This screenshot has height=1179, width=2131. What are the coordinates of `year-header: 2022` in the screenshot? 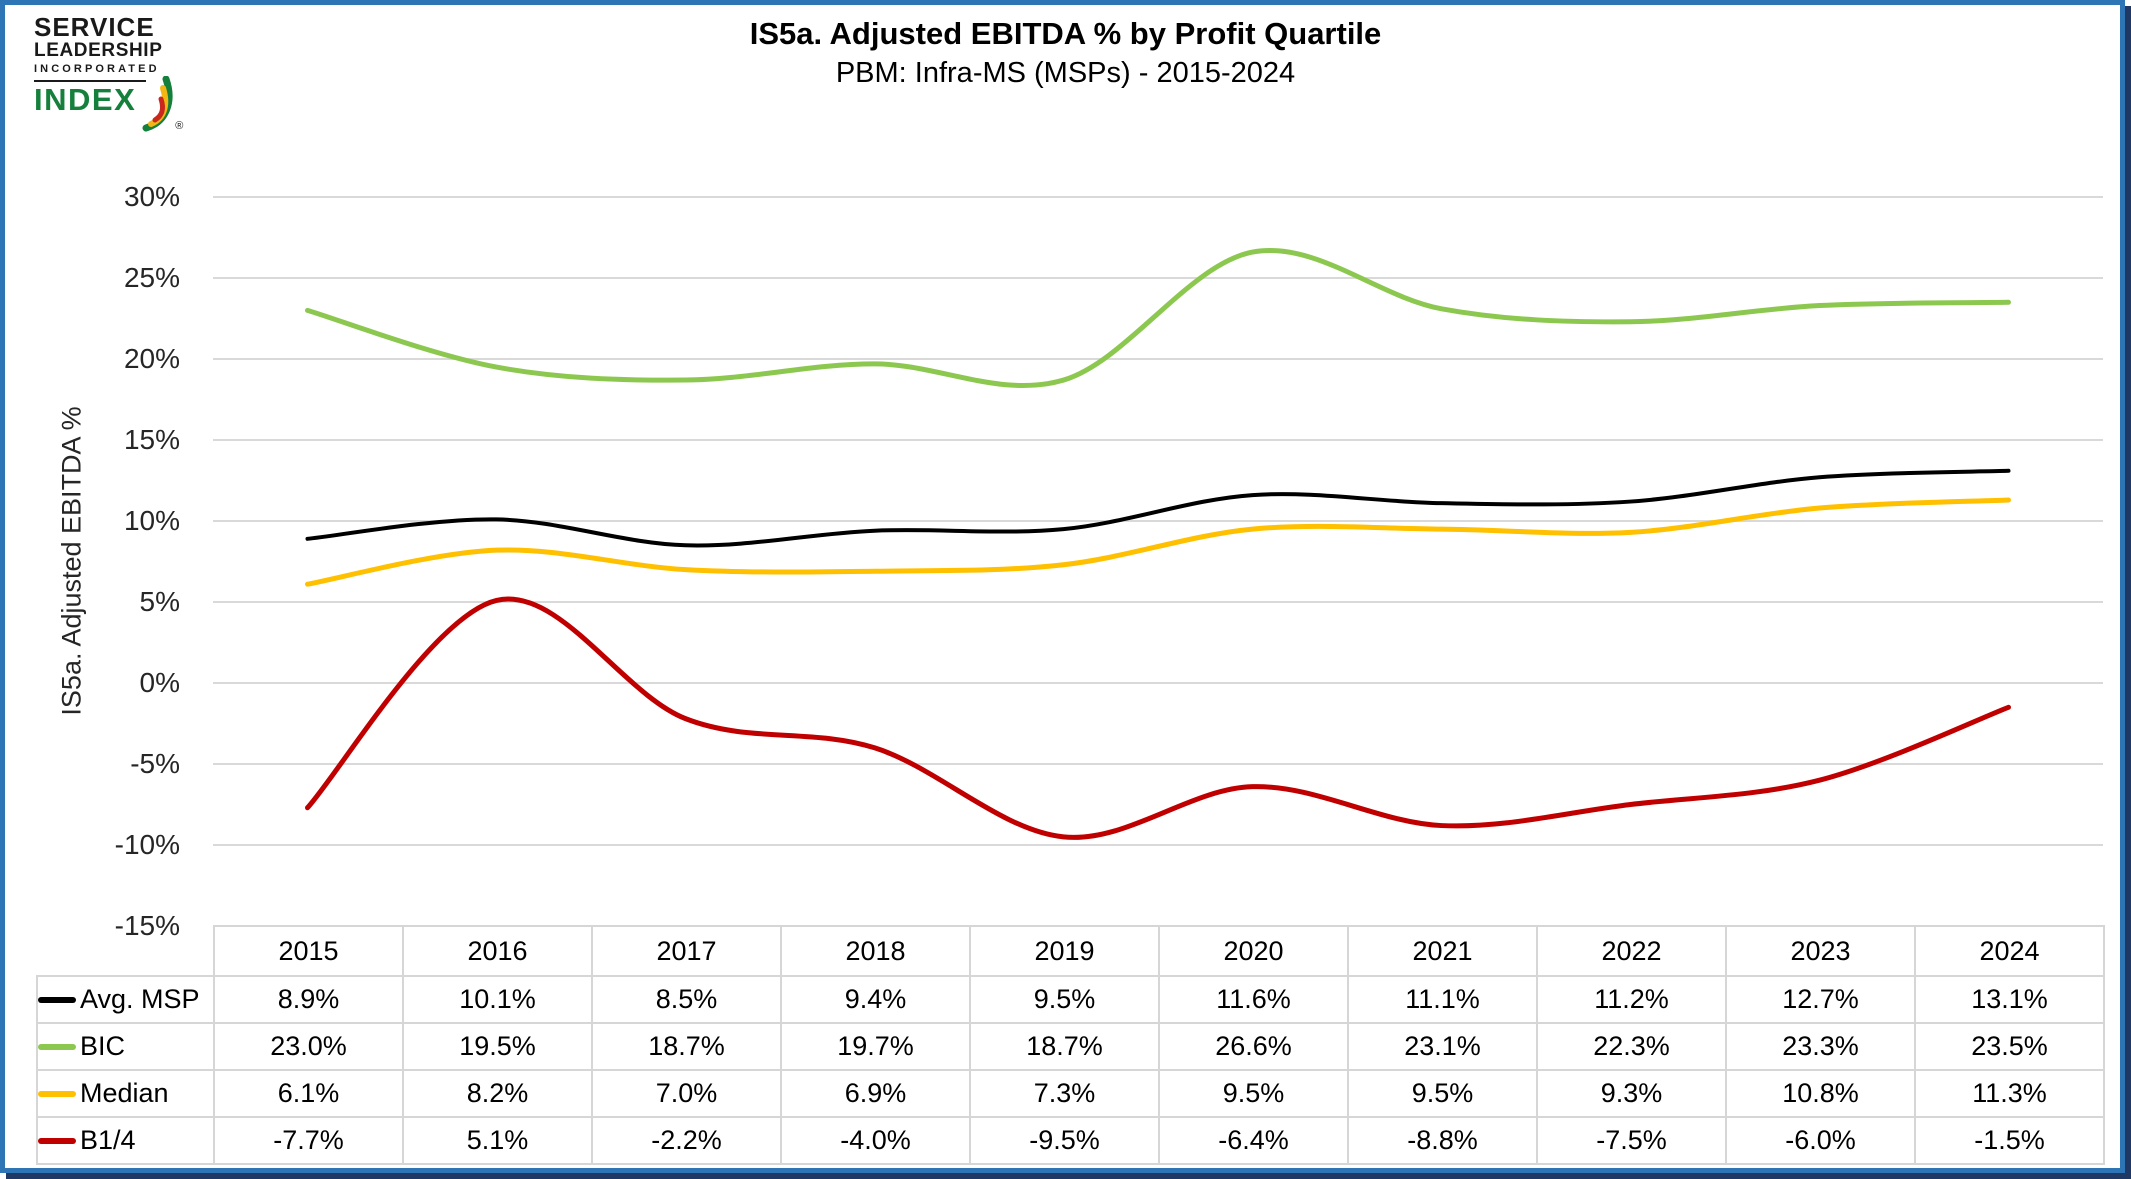 It's located at (1631, 951).